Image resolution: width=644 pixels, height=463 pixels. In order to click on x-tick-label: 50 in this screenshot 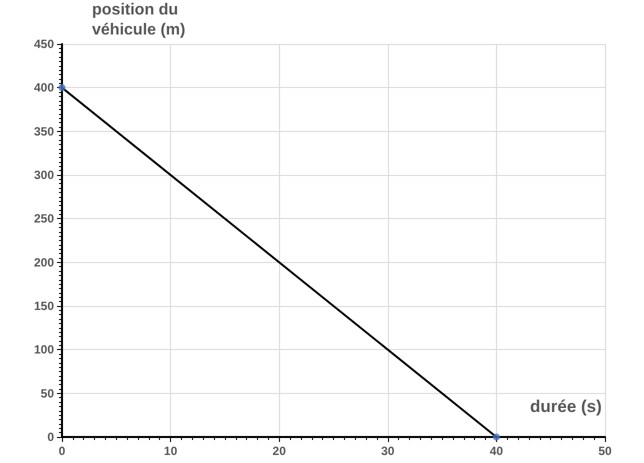, I will do `click(605, 451)`.